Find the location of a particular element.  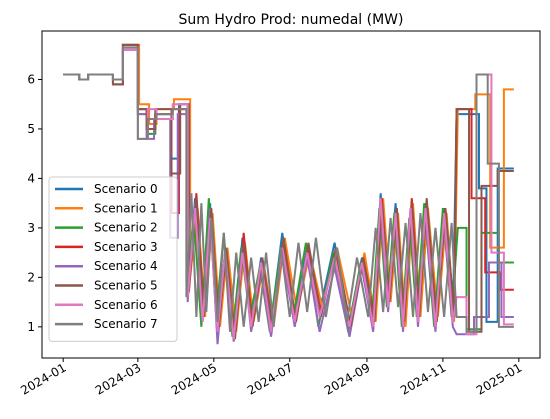

legend-label-scenario-2: Scenario 2 is located at coordinates (126, 228).